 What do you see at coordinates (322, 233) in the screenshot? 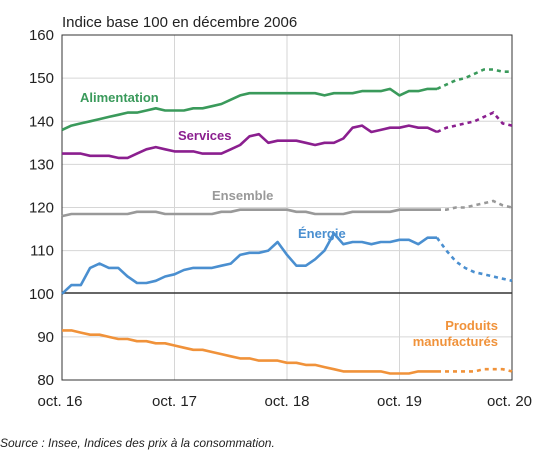
I see `series-label-3: Énergie` at bounding box center [322, 233].